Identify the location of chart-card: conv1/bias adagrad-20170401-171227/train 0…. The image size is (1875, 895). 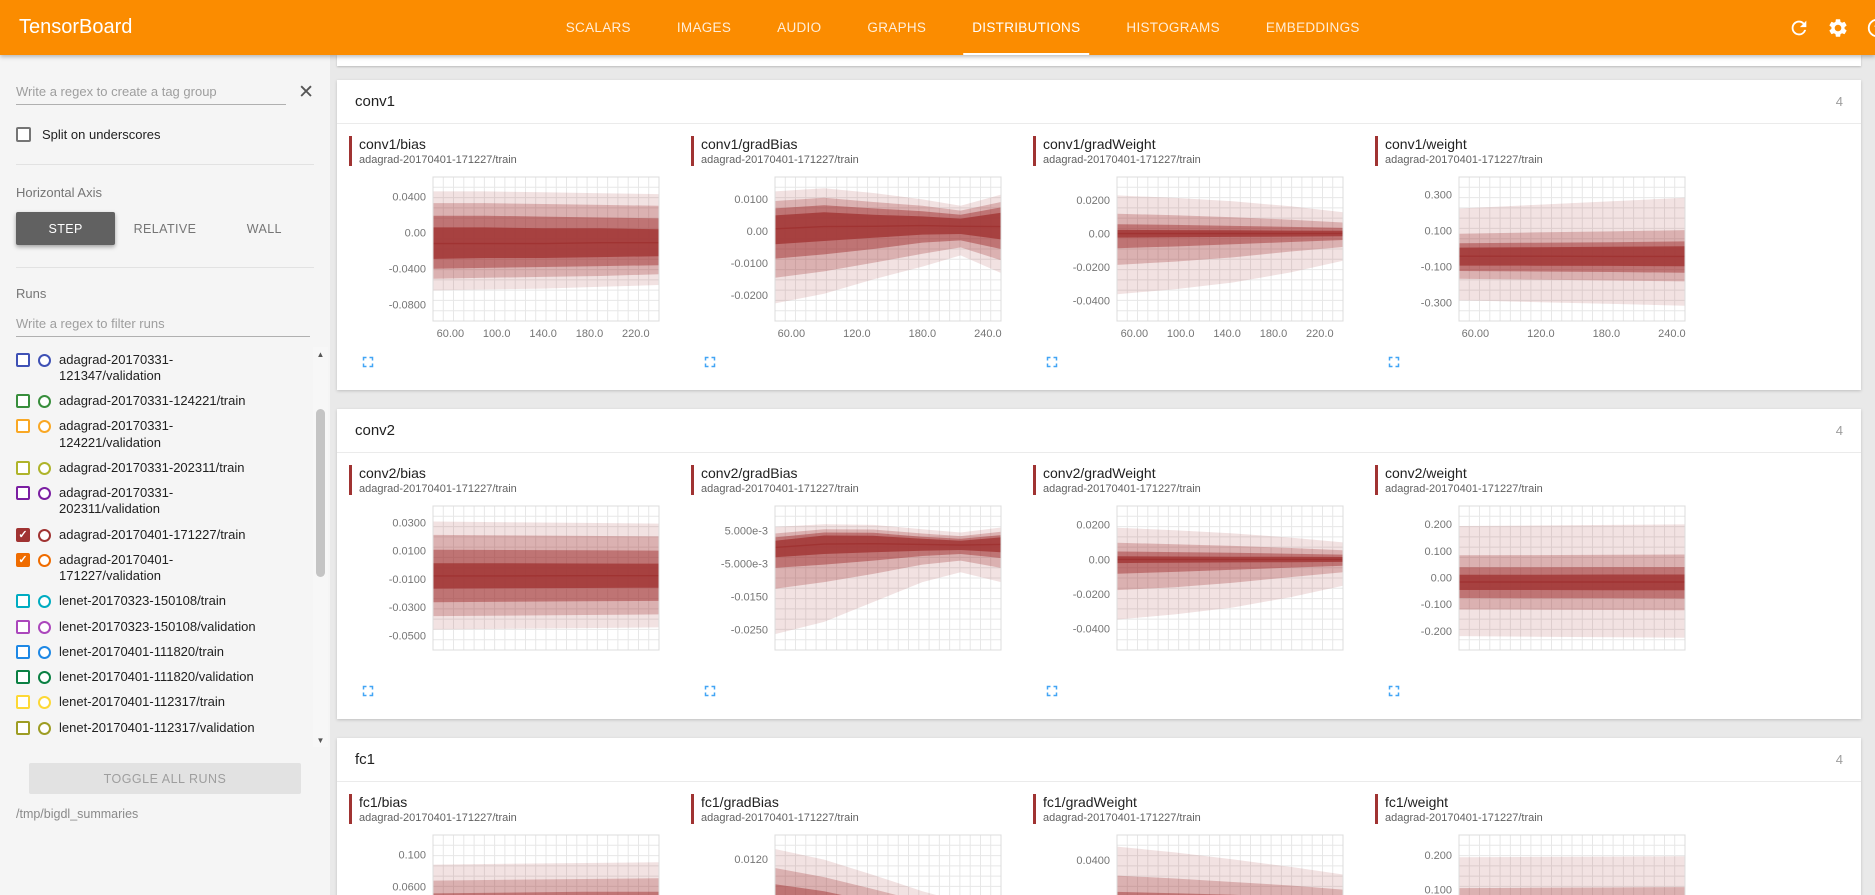
(517, 256).